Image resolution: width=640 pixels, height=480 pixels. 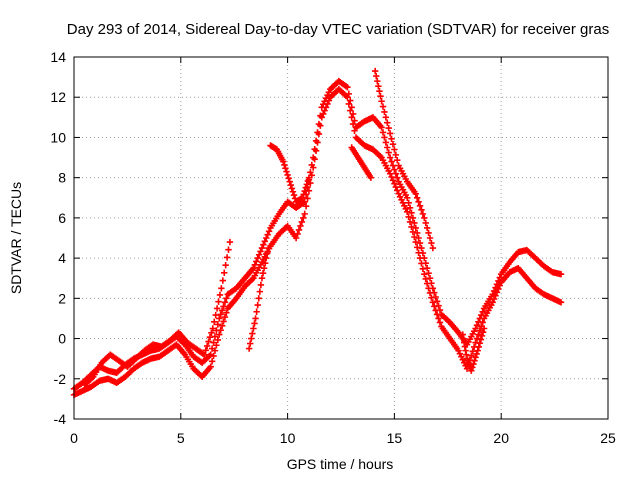 I want to click on x-tick-label: 10, so click(x=288, y=438).